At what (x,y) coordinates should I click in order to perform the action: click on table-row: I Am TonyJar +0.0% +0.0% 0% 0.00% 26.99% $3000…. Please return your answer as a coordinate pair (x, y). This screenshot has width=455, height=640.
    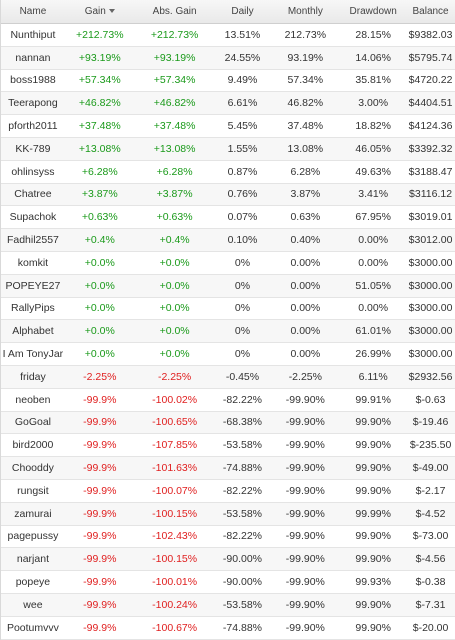
    Looking at the image, I should click on (228, 354).